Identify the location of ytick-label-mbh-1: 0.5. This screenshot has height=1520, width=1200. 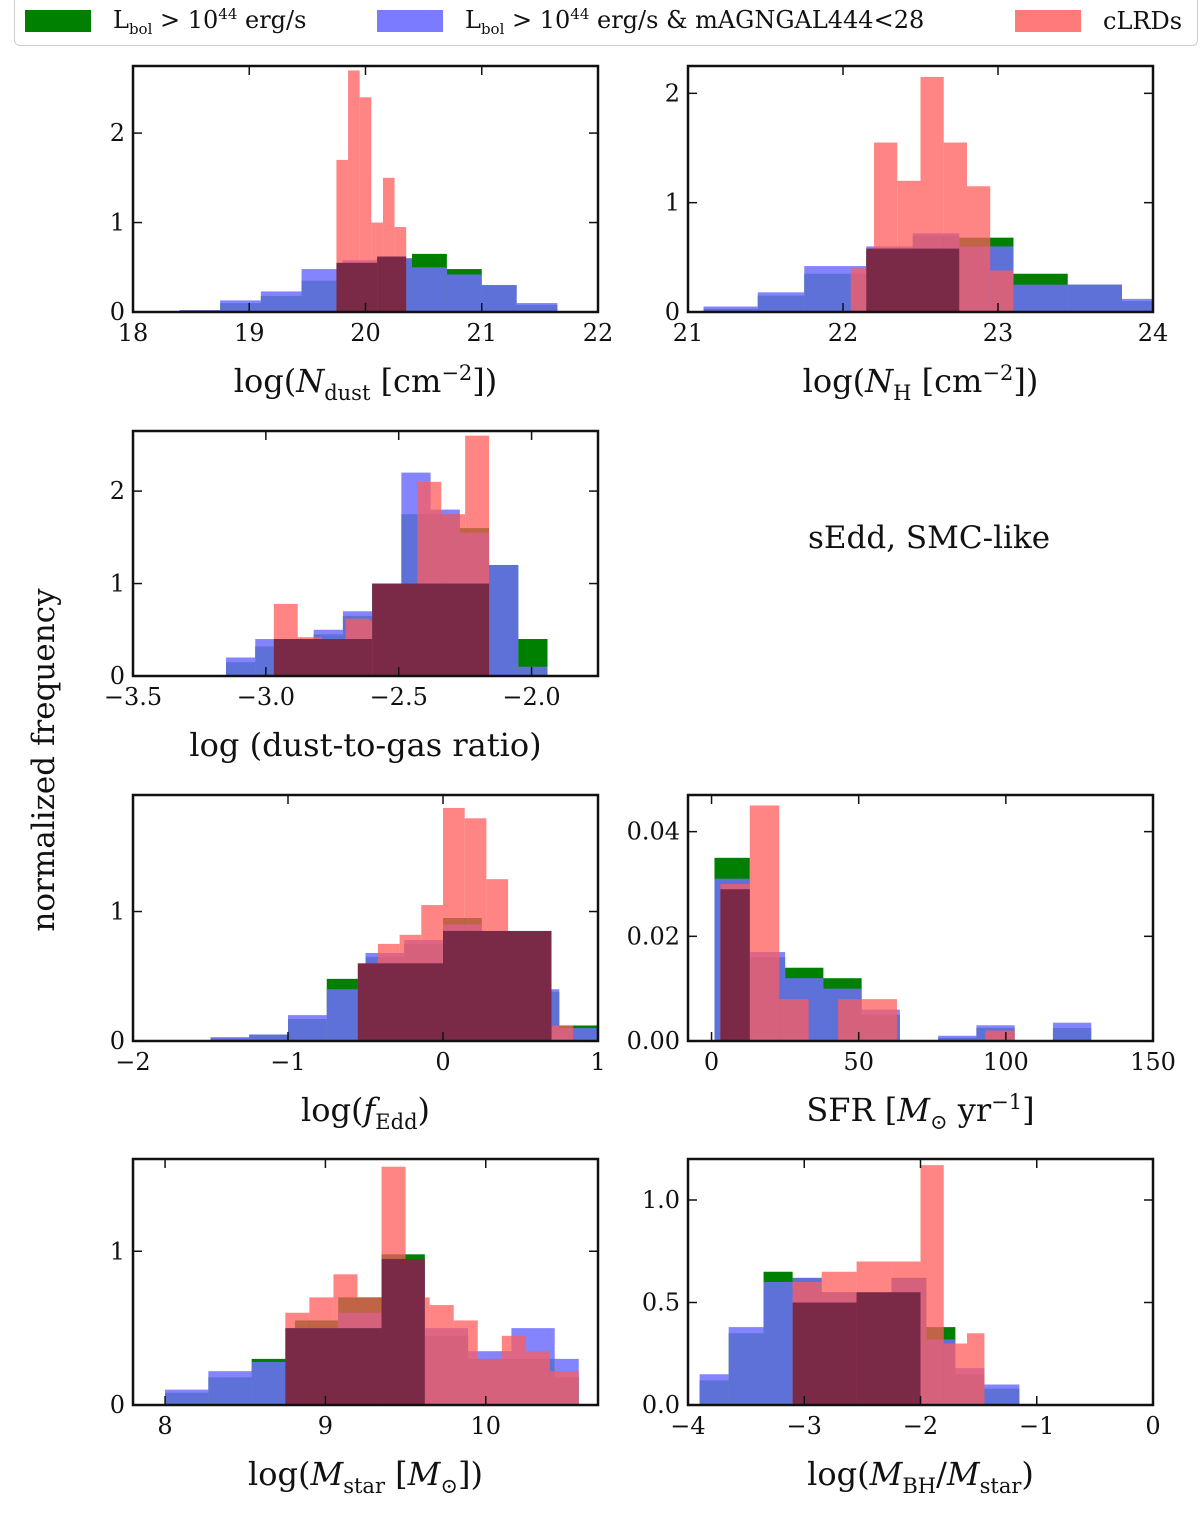
(661, 1303).